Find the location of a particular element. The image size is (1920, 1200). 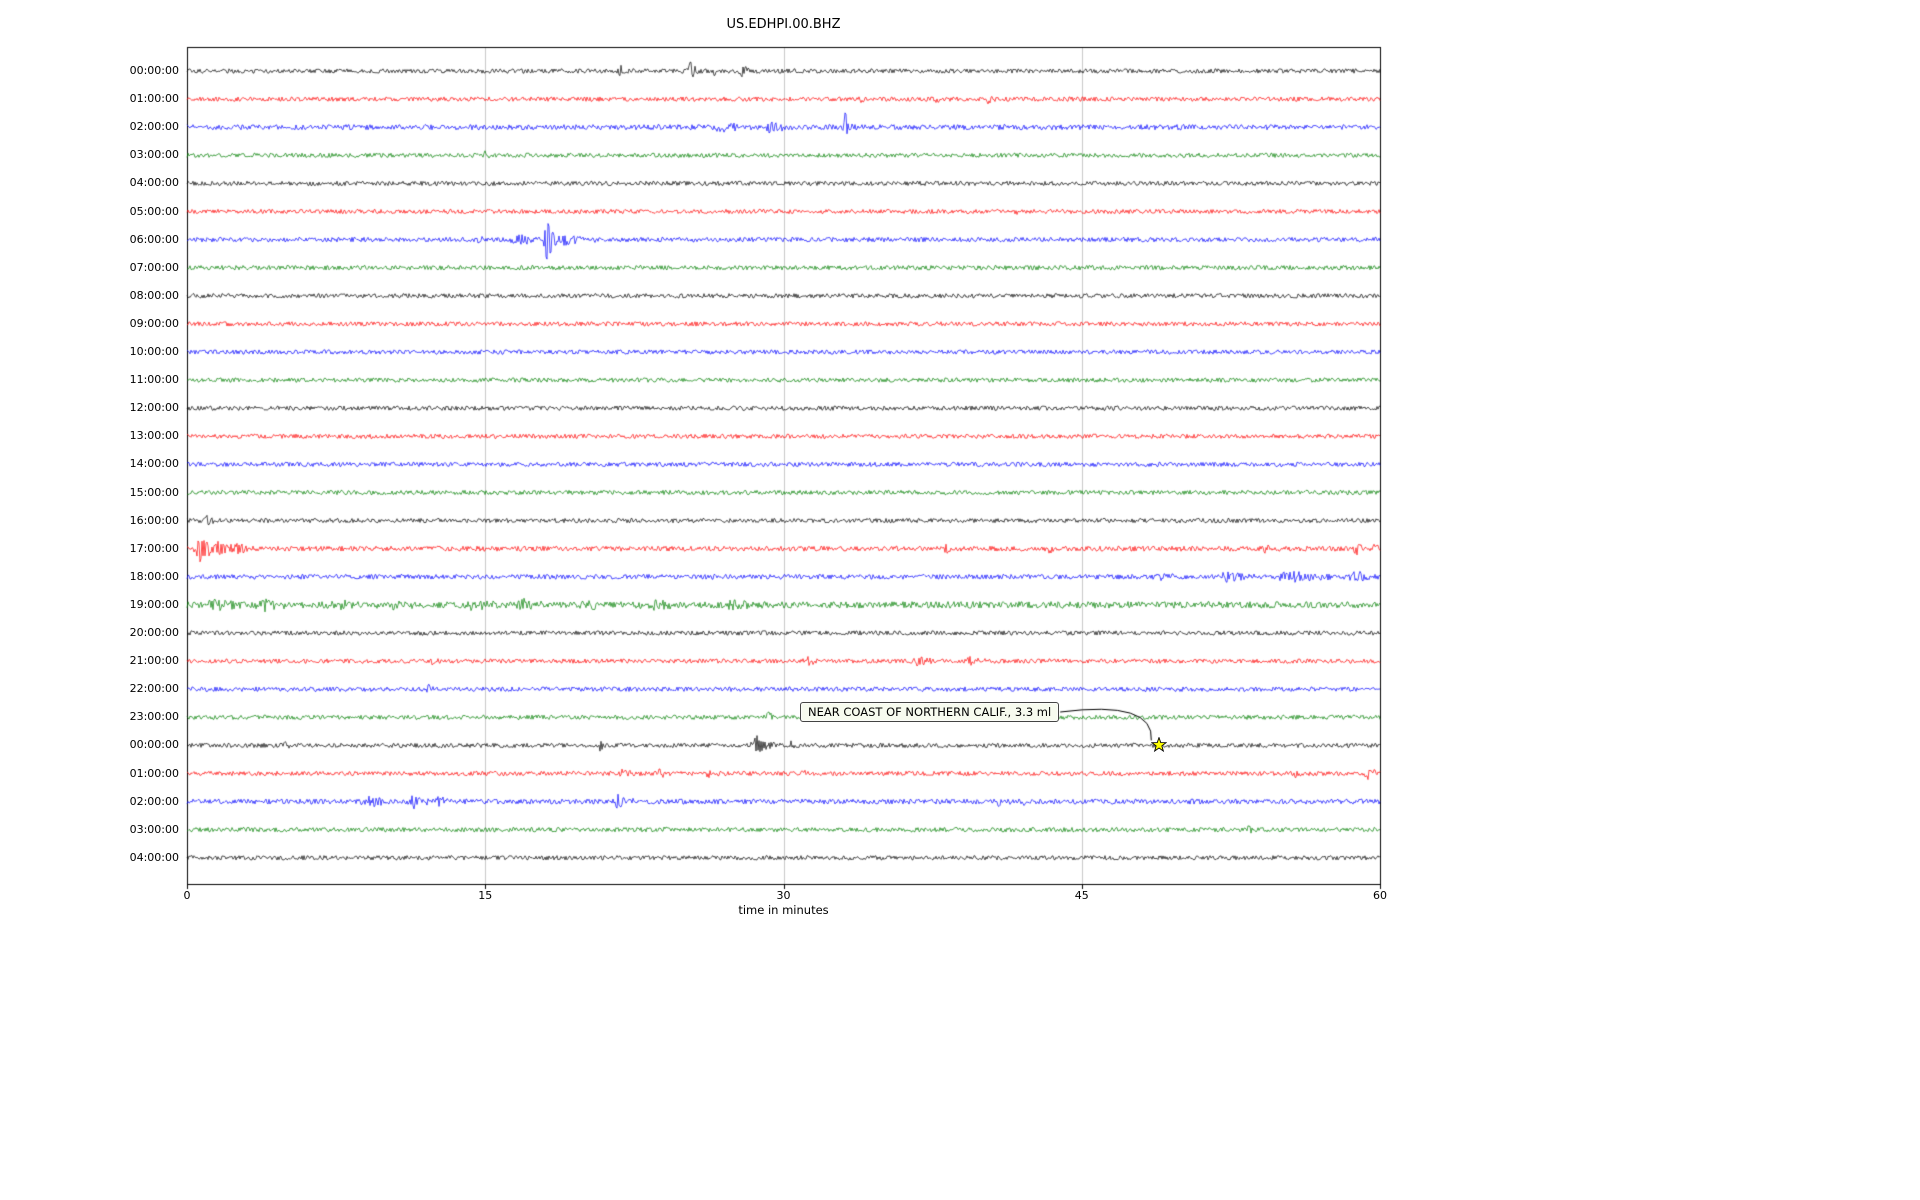

plot-title: US.EDHPI.00.BHZ is located at coordinates (783, 24).